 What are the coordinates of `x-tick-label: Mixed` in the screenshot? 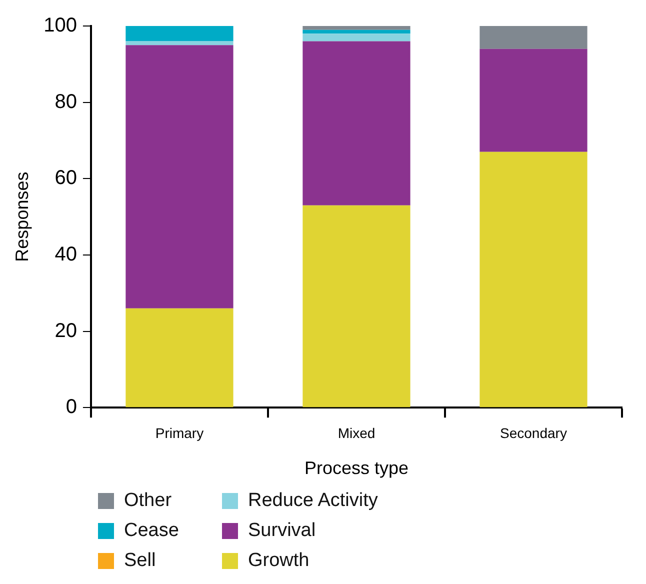 It's located at (357, 432).